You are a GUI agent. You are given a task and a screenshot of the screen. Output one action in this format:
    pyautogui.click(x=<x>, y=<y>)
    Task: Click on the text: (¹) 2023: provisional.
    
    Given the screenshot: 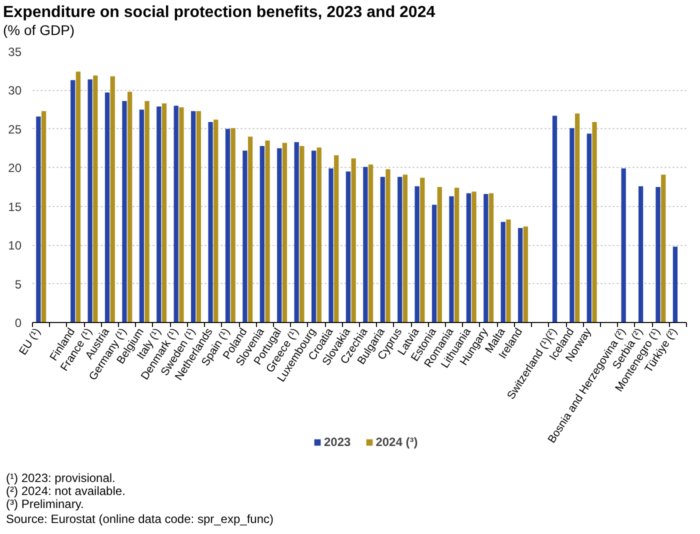 What is the action you would take?
    pyautogui.click(x=61, y=478)
    